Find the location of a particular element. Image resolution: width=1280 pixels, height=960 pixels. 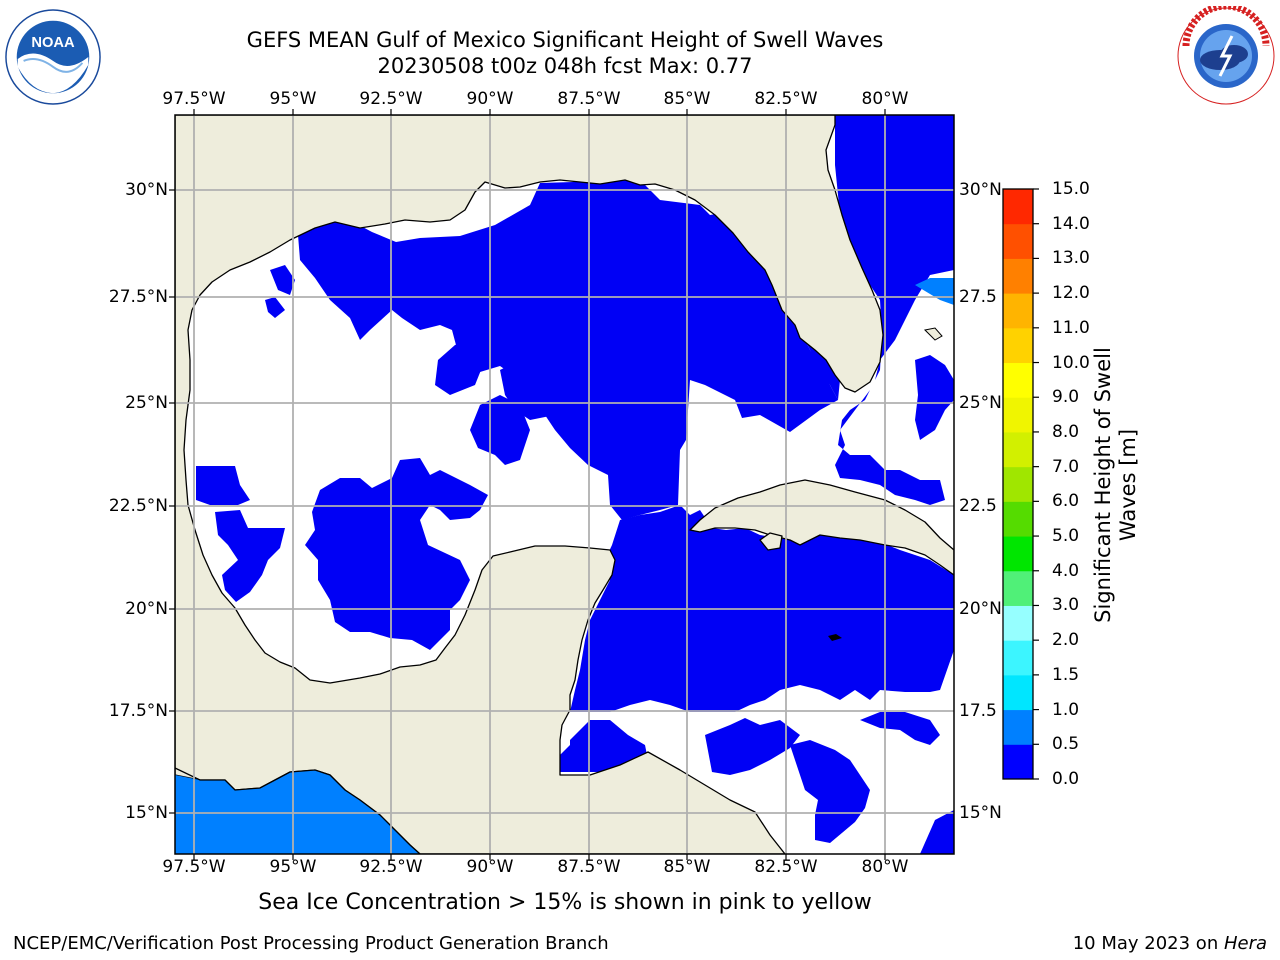

lat-label-left: 17.5°N is located at coordinates (138, 711).